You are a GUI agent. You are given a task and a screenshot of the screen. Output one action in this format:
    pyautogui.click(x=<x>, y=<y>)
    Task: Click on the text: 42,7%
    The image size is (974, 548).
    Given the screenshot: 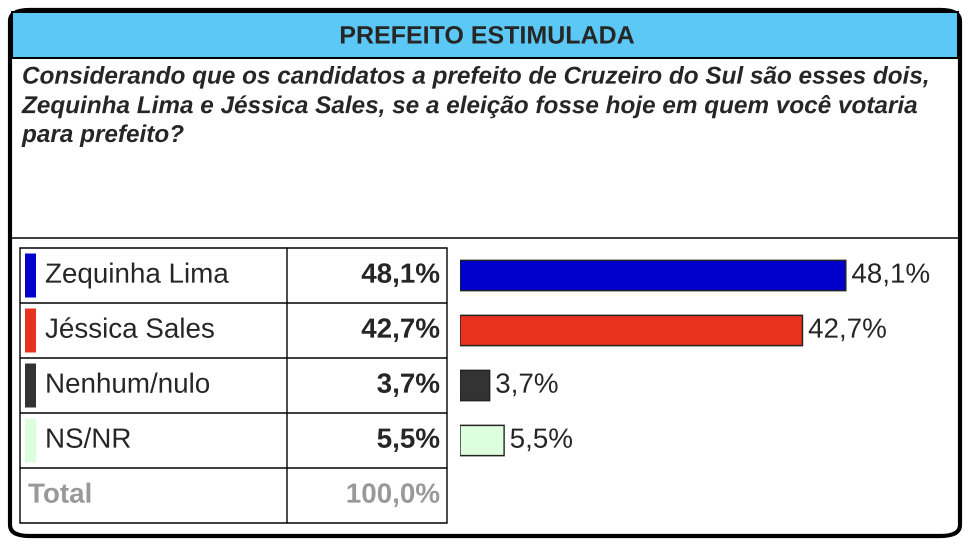 What is the action you would take?
    pyautogui.click(x=847, y=330)
    